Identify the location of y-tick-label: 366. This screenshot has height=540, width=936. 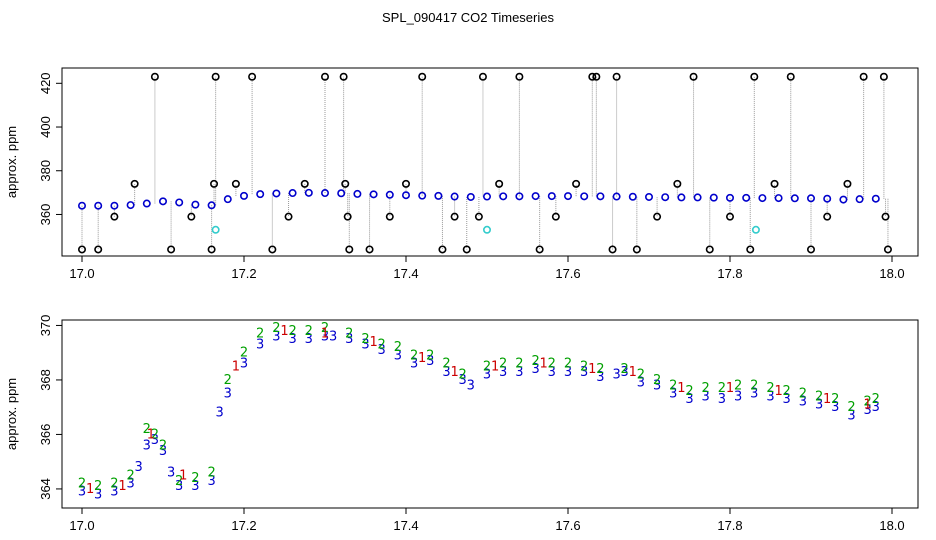
(45, 435).